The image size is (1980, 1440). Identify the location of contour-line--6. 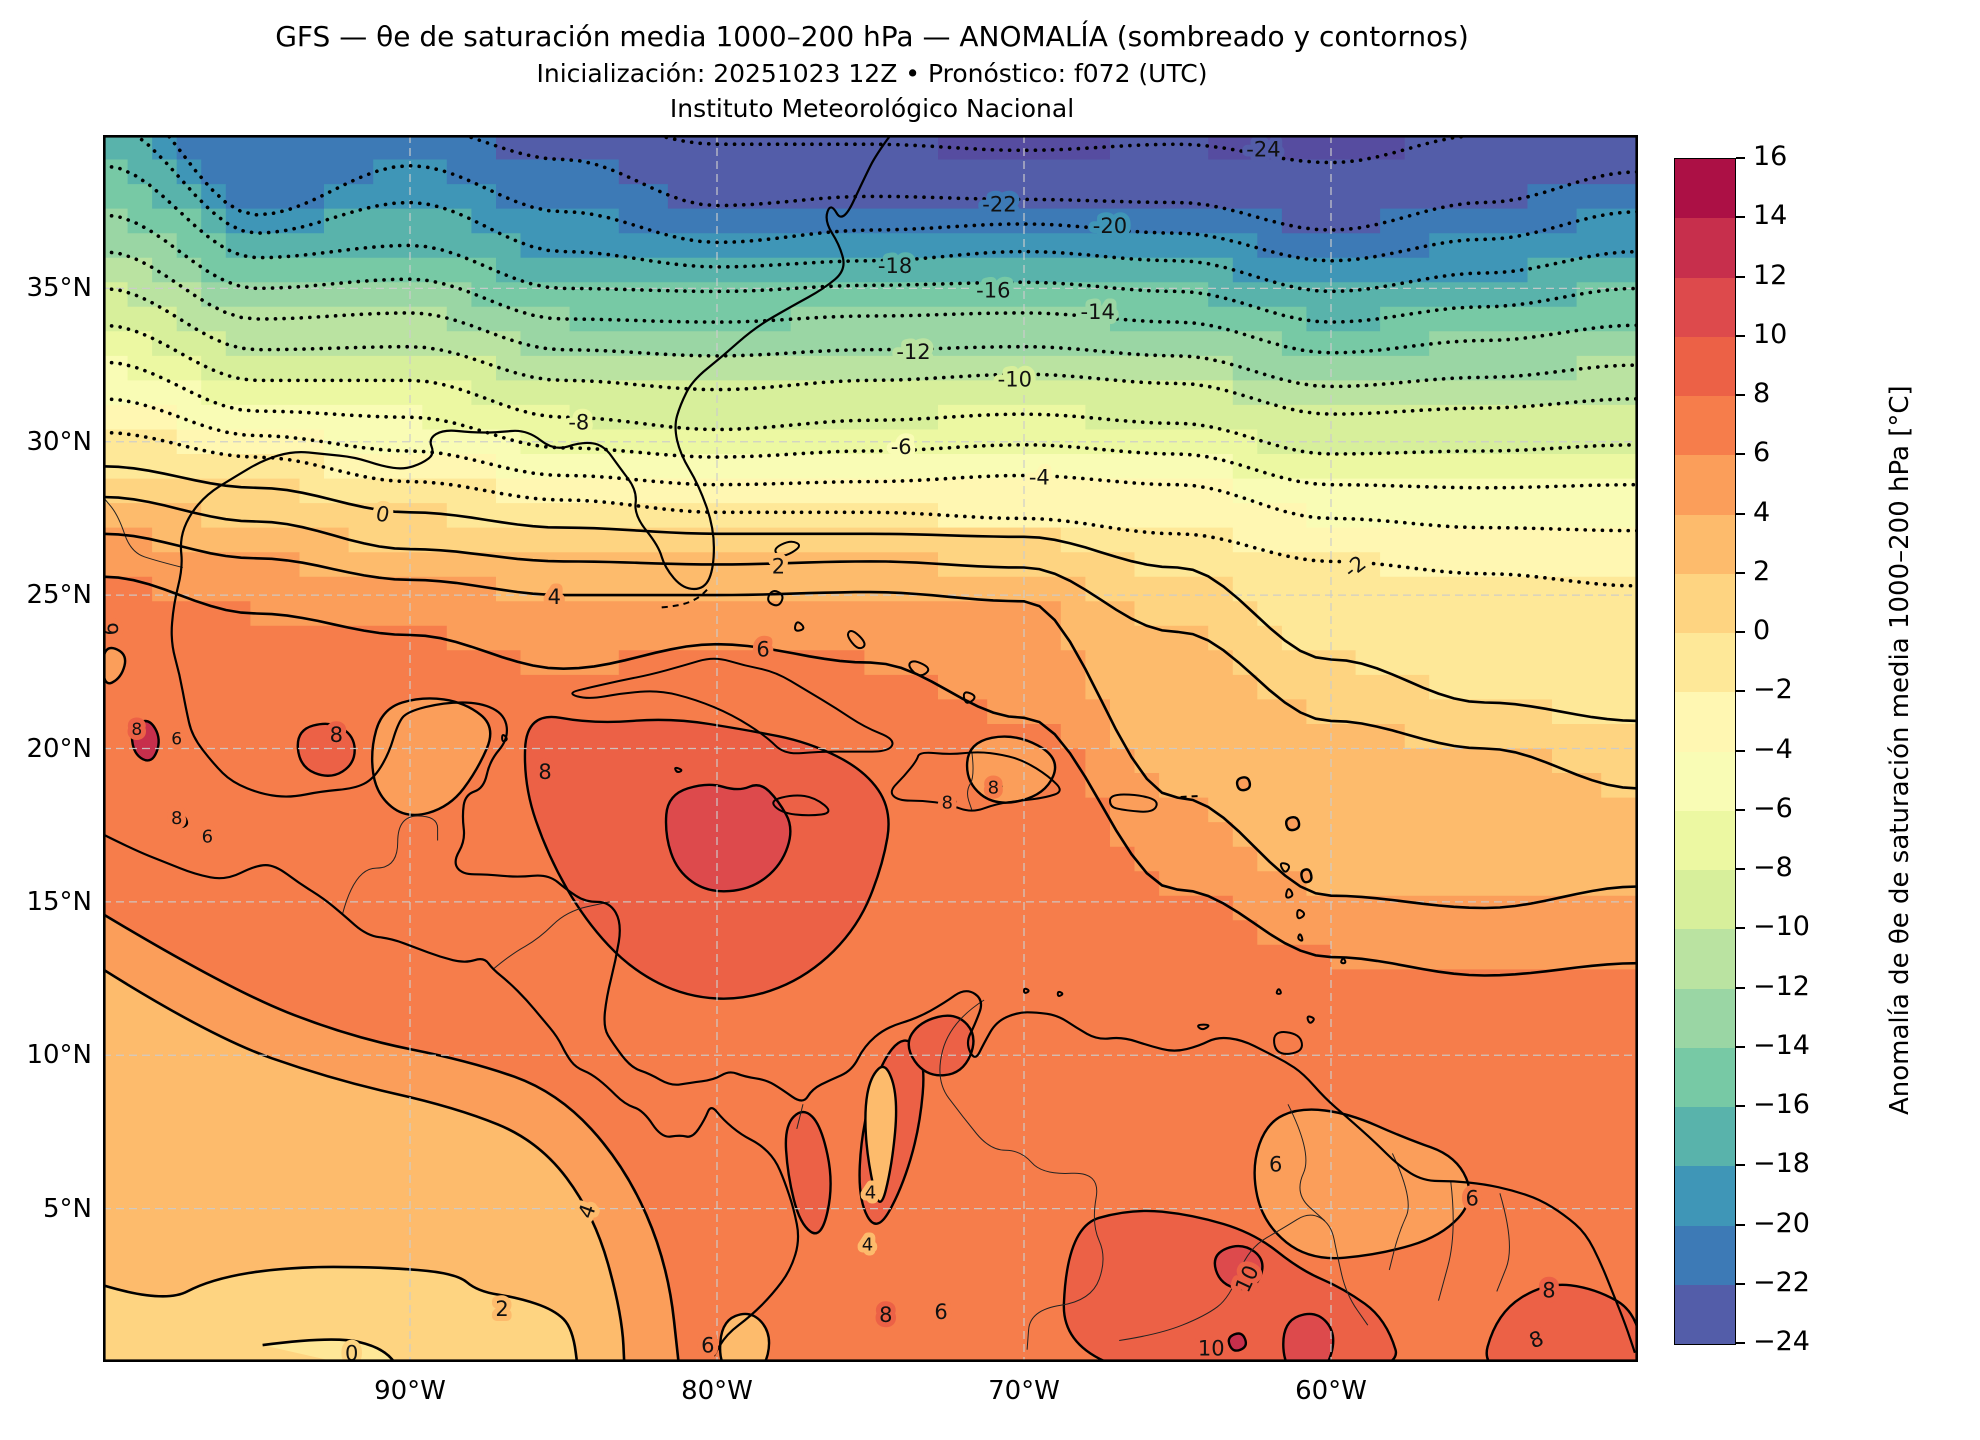
(870, 425).